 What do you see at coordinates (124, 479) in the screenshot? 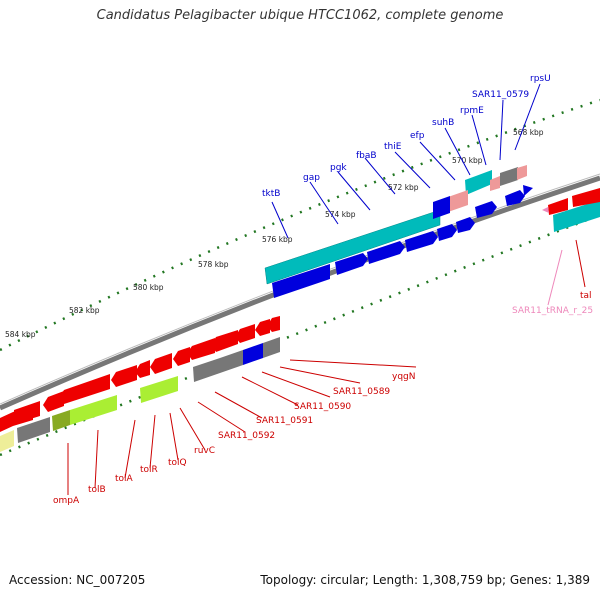
I see `gene-label-tolA: tolA` at bounding box center [124, 479].